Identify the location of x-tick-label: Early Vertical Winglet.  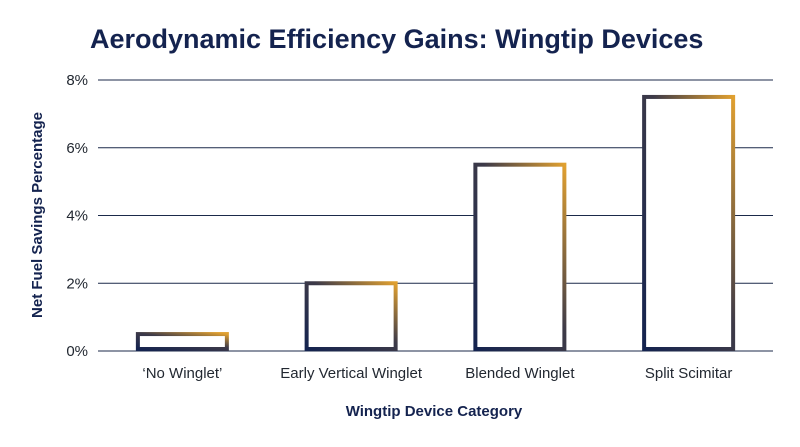
(351, 373).